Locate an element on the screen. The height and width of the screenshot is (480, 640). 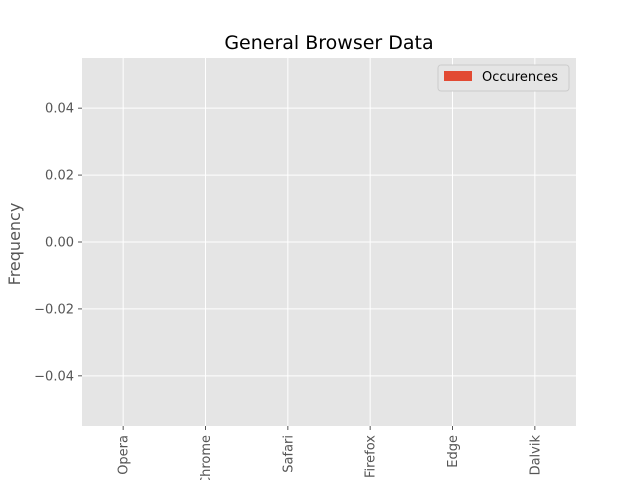
legend-label: Occurences is located at coordinates (520, 77).